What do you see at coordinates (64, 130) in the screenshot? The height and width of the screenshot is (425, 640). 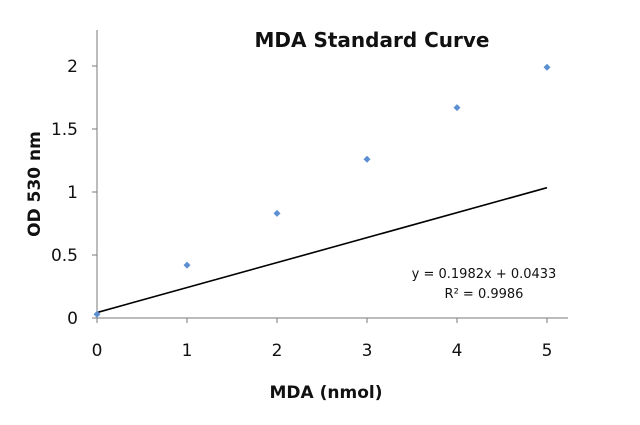 I see `y-tick-label: 1.5` at bounding box center [64, 130].